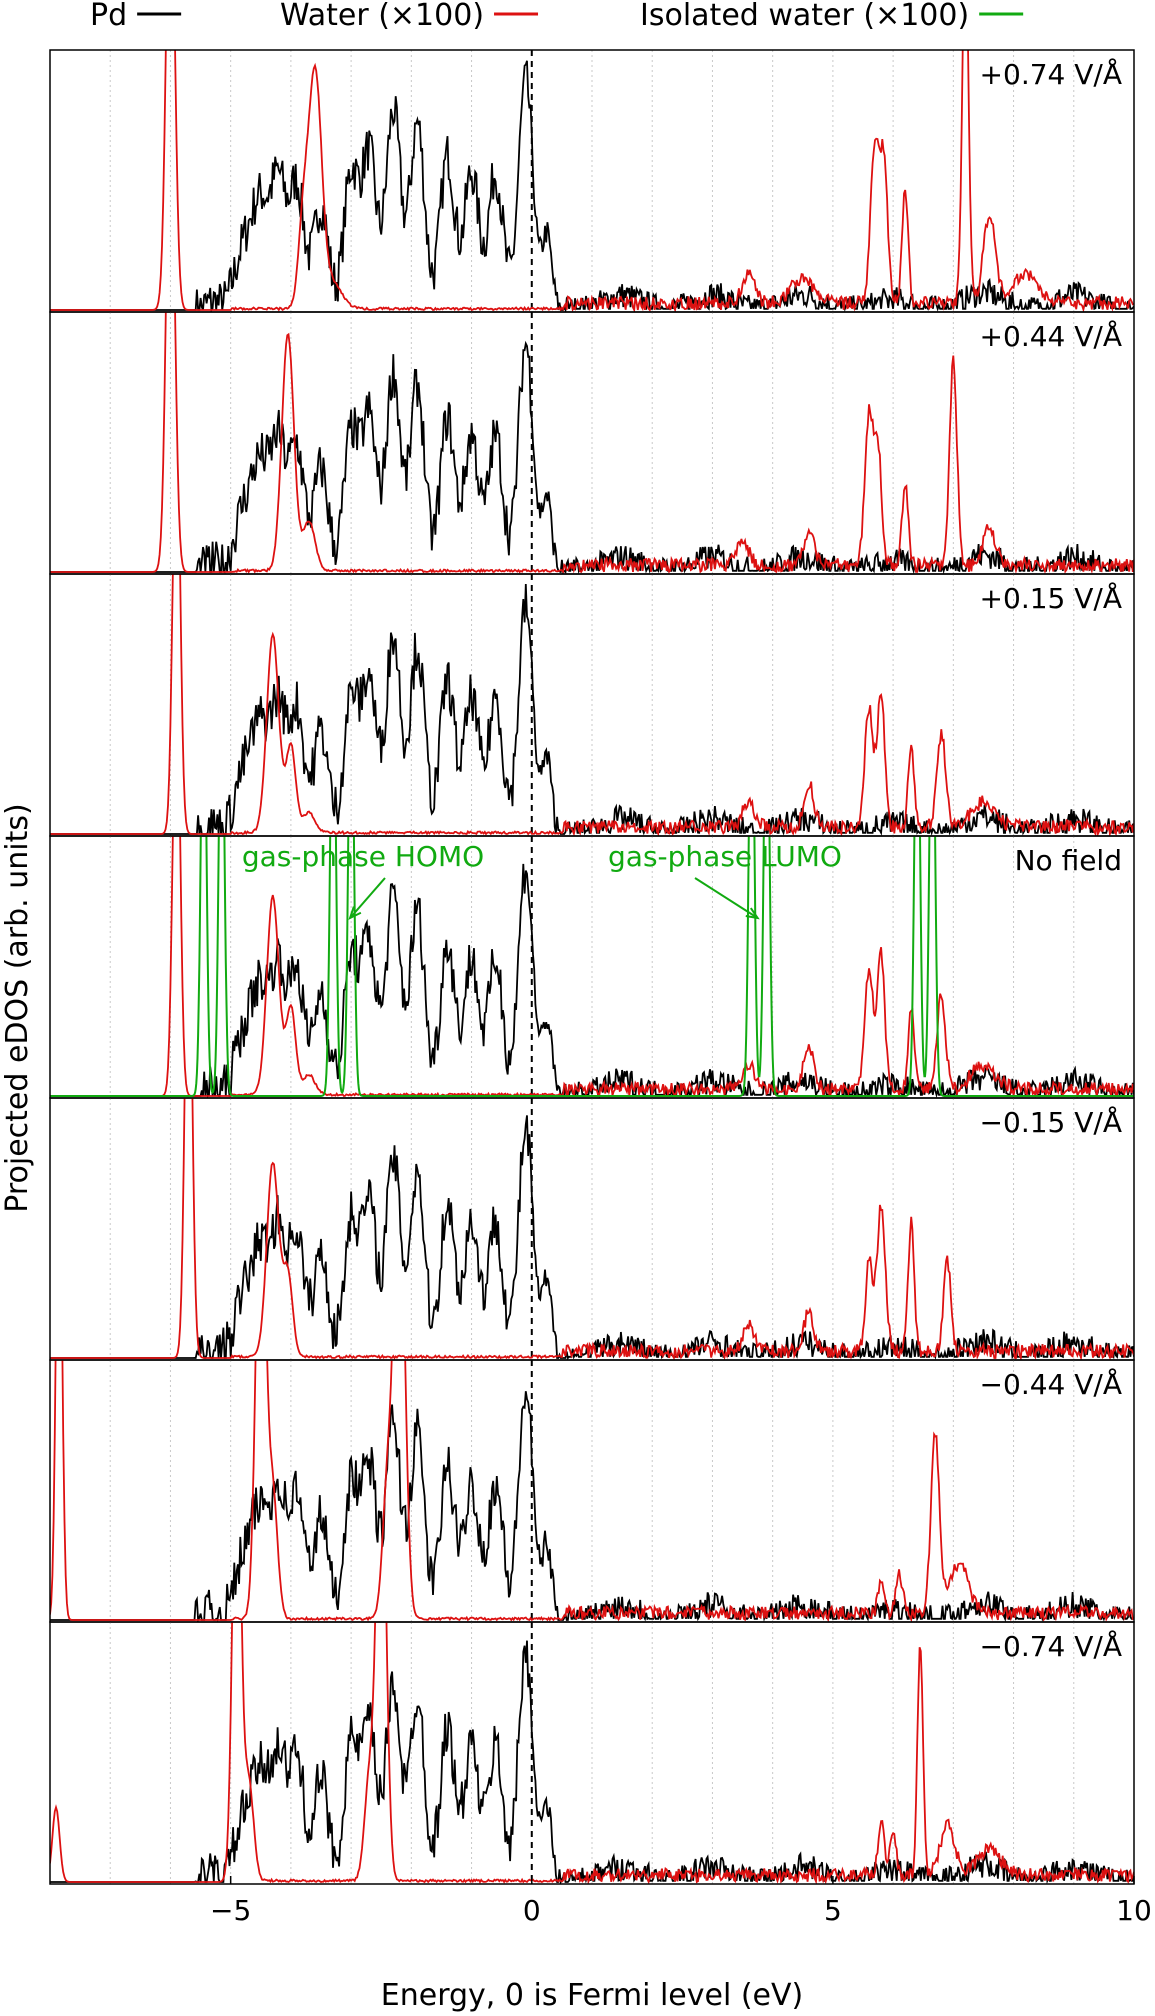 This screenshot has width=1155, height=2016. Describe the element at coordinates (725, 856) in the screenshot. I see `annotation-label: gas-phase LUMO` at that location.